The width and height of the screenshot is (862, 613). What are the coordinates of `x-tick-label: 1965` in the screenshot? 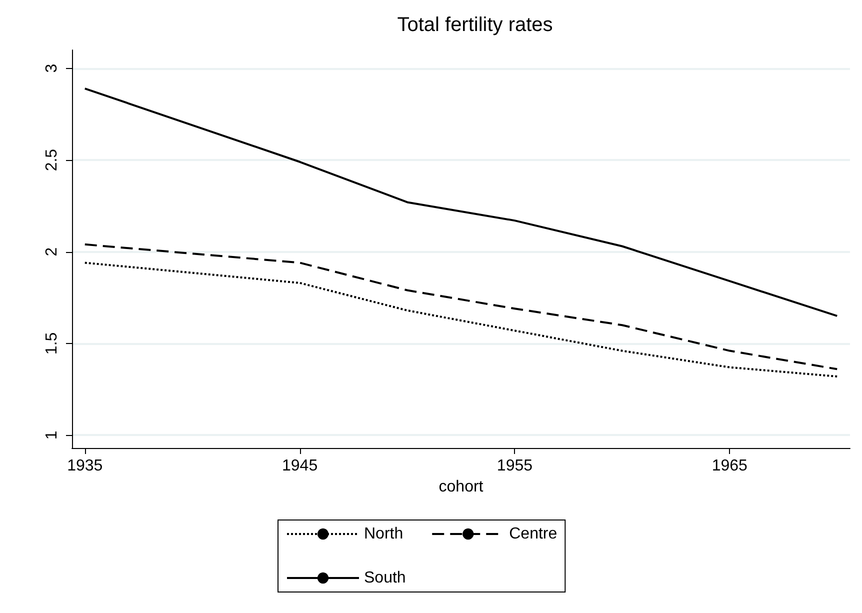 It's located at (730, 466).